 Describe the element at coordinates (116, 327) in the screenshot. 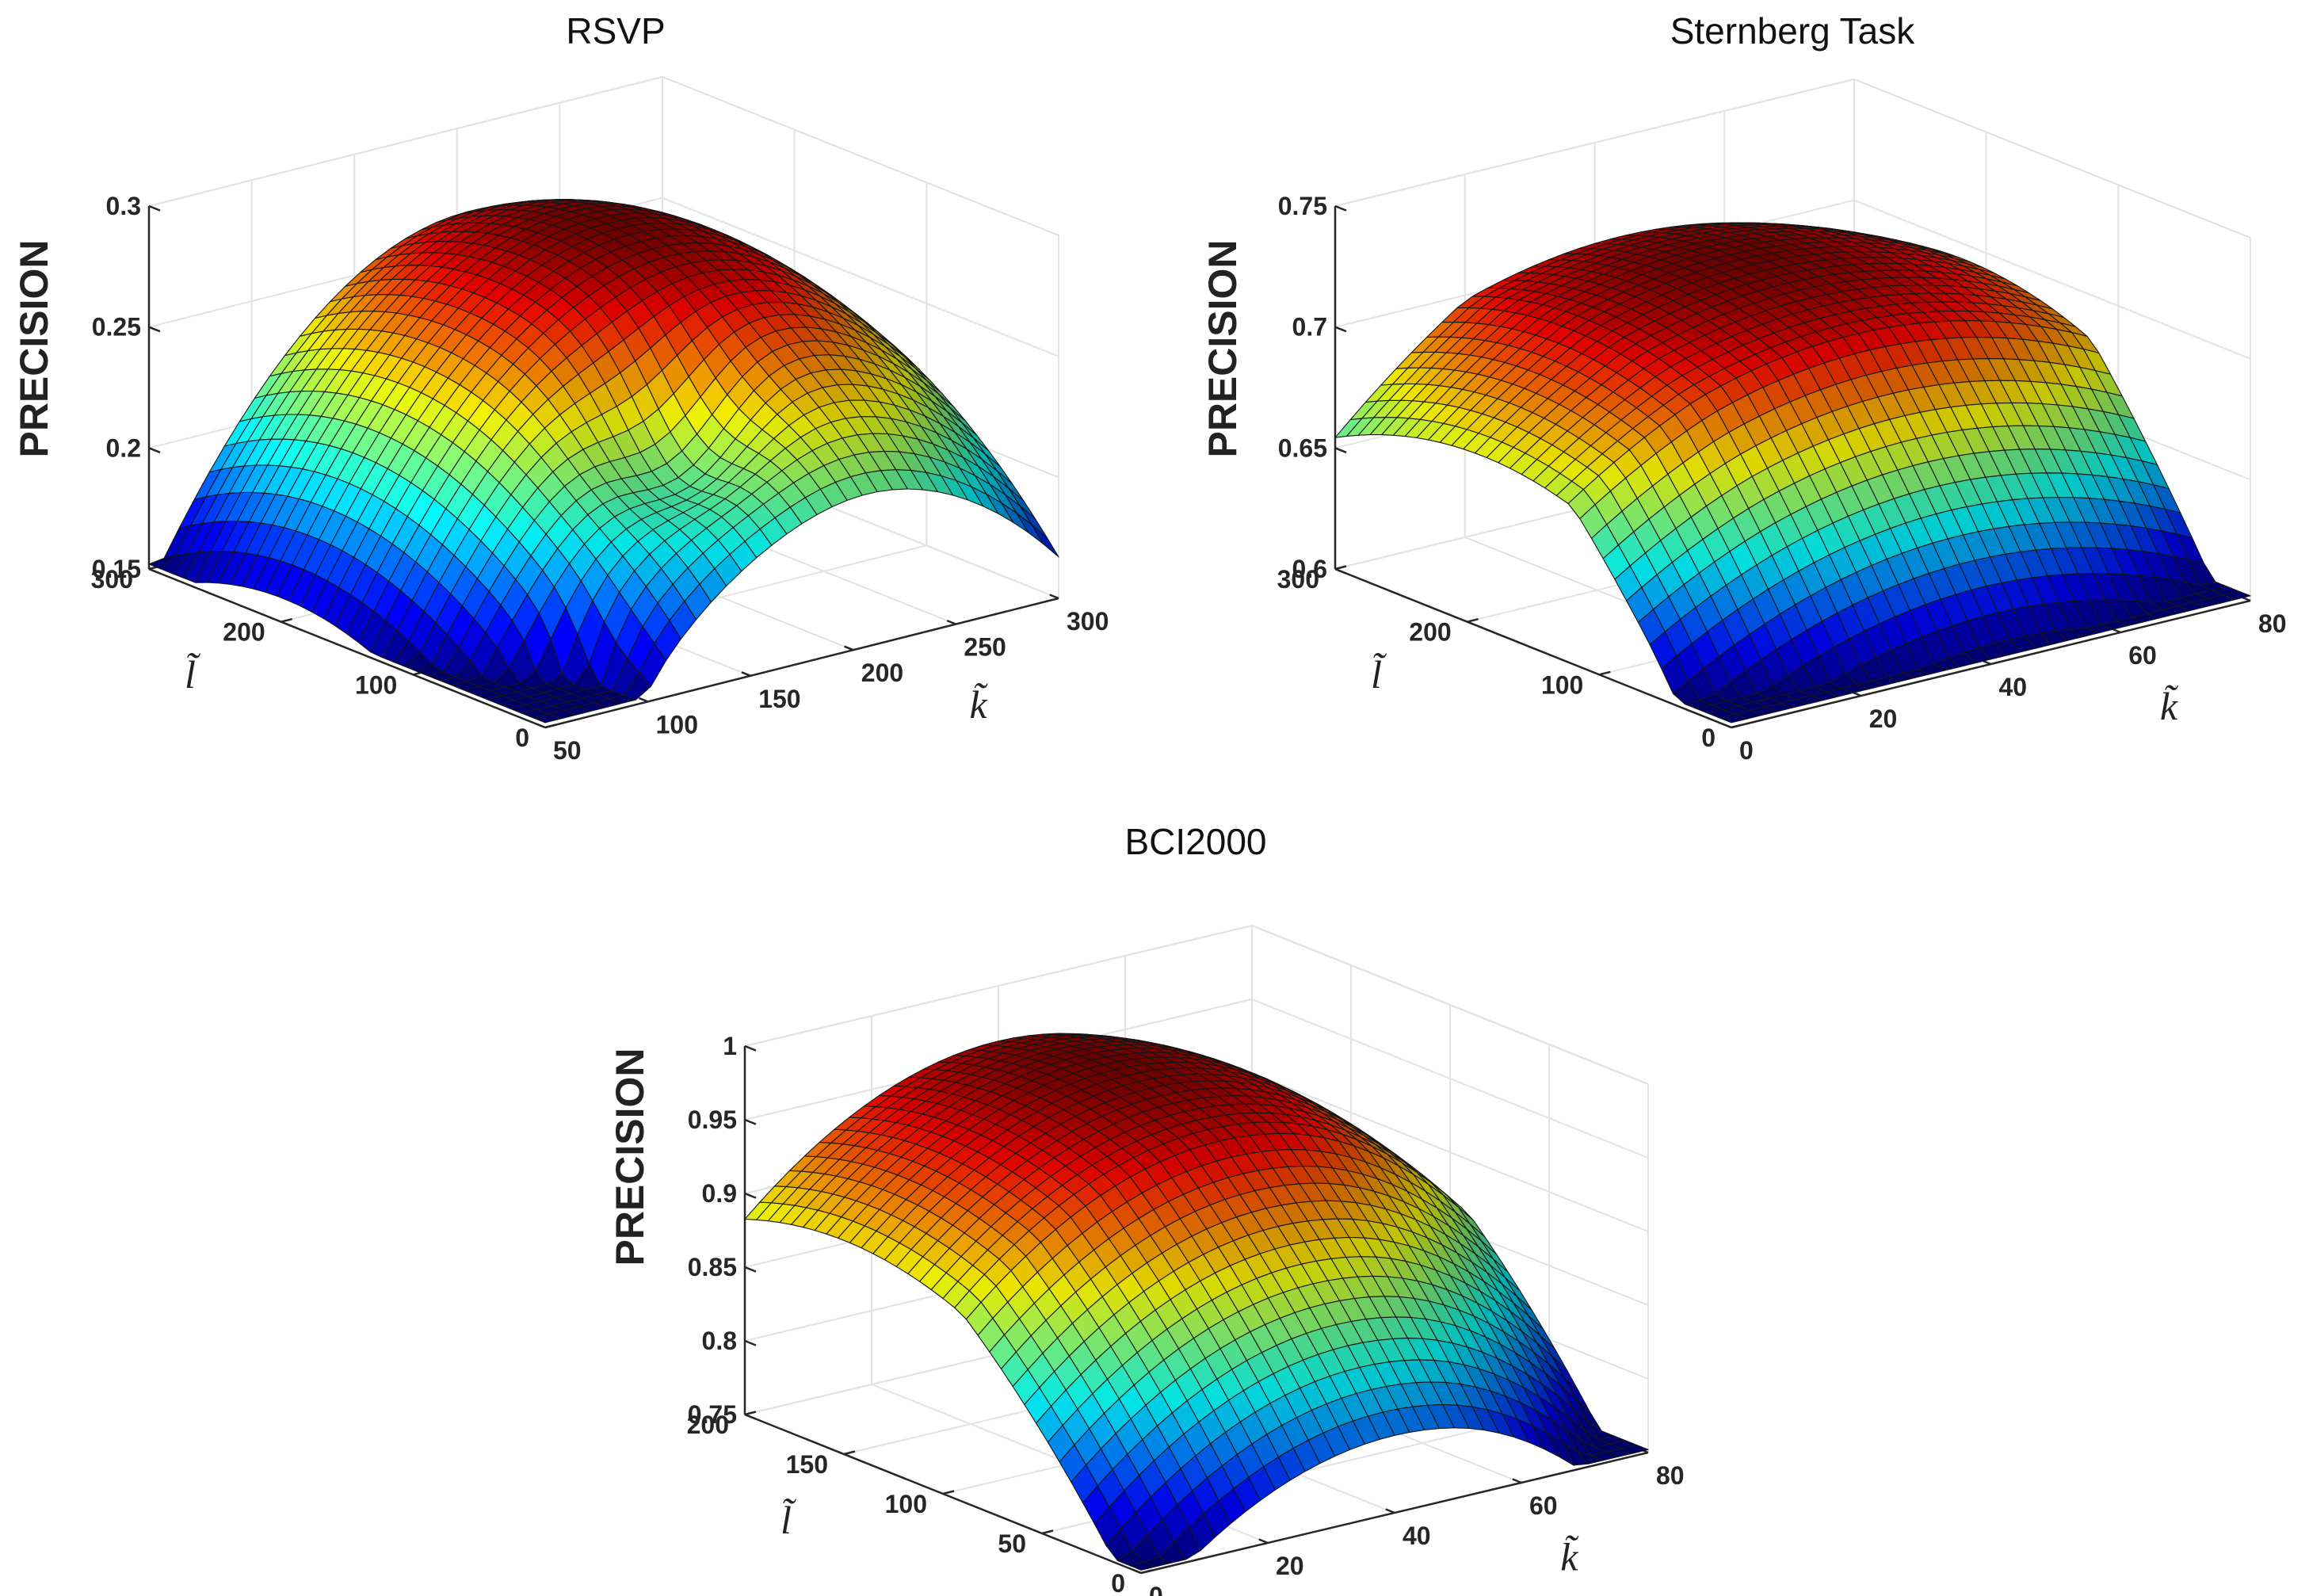

I see `precision-tick-label: 0.25` at that location.